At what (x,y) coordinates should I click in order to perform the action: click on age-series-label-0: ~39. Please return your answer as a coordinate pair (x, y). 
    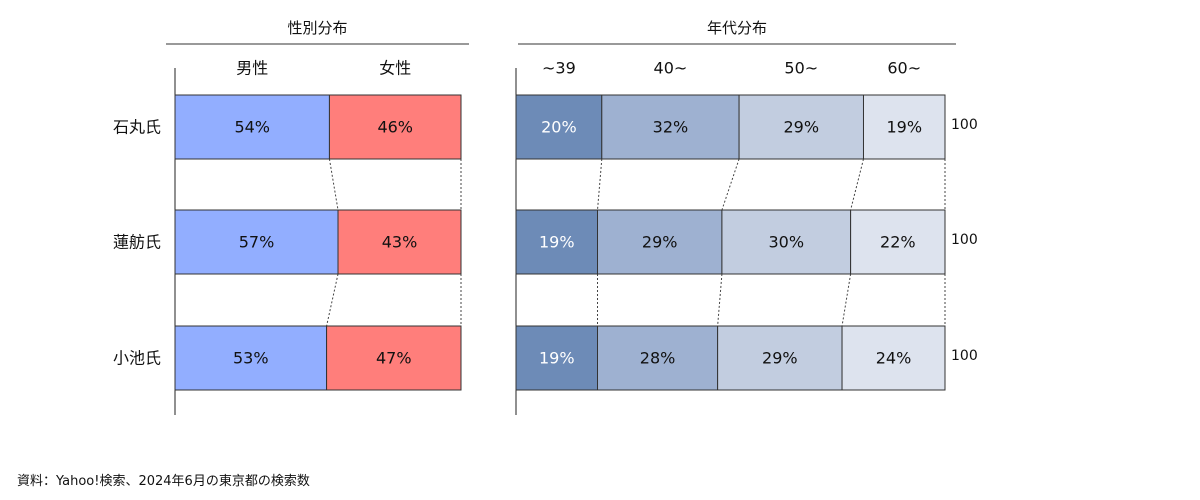
    Looking at the image, I should click on (559, 68).